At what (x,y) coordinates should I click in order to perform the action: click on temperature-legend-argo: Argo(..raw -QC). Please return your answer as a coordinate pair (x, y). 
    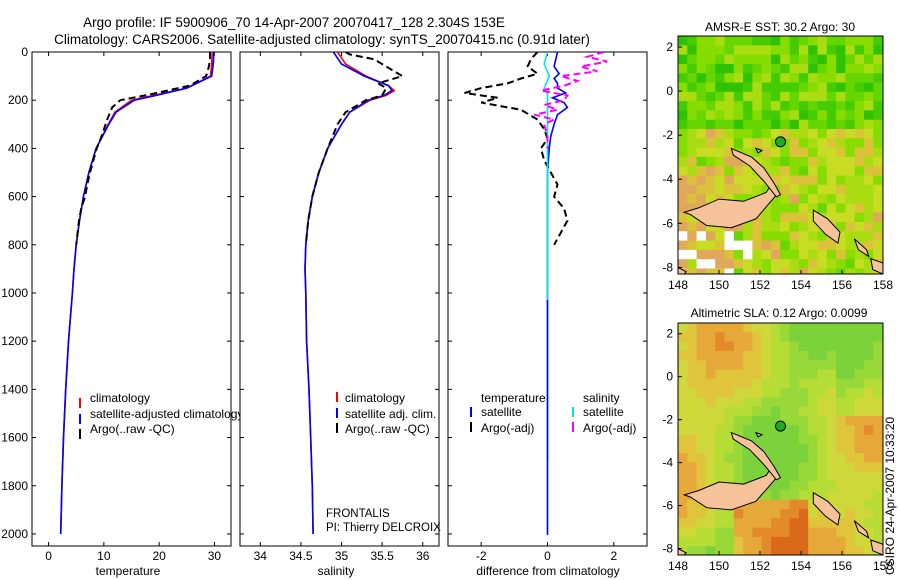
    Looking at the image, I should click on (132, 429).